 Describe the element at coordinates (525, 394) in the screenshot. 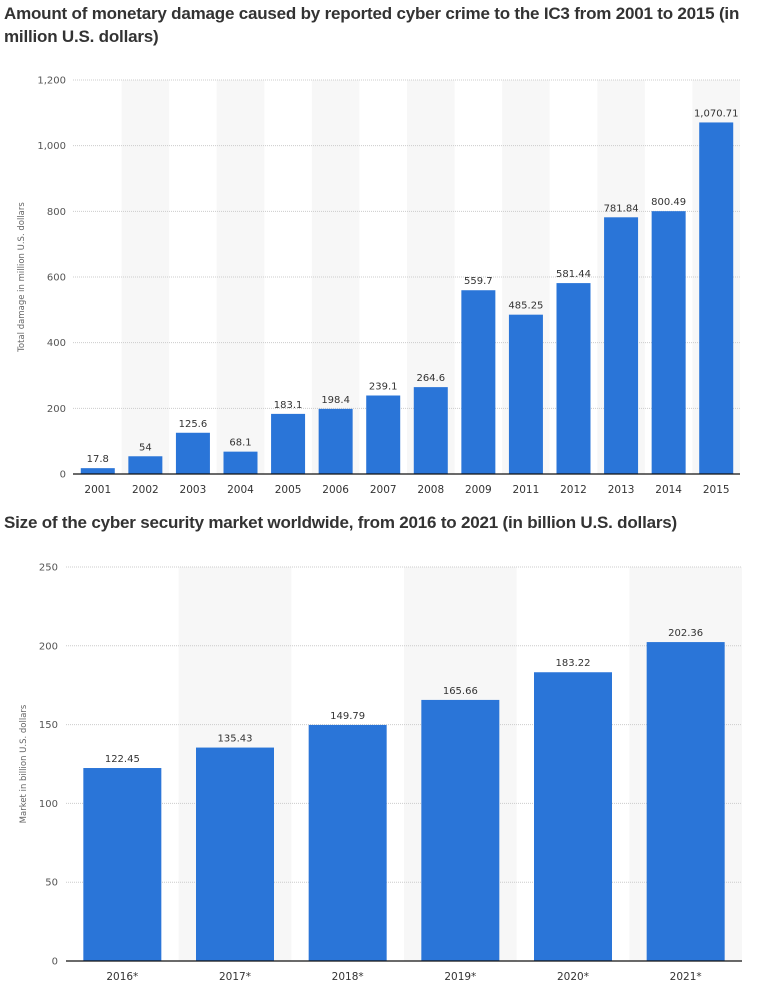

I see `bar-2011` at that location.